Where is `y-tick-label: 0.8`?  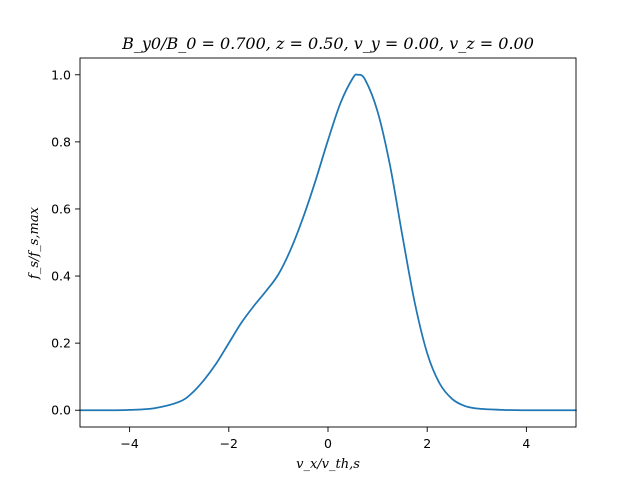 y-tick-label: 0.8 is located at coordinates (61, 141).